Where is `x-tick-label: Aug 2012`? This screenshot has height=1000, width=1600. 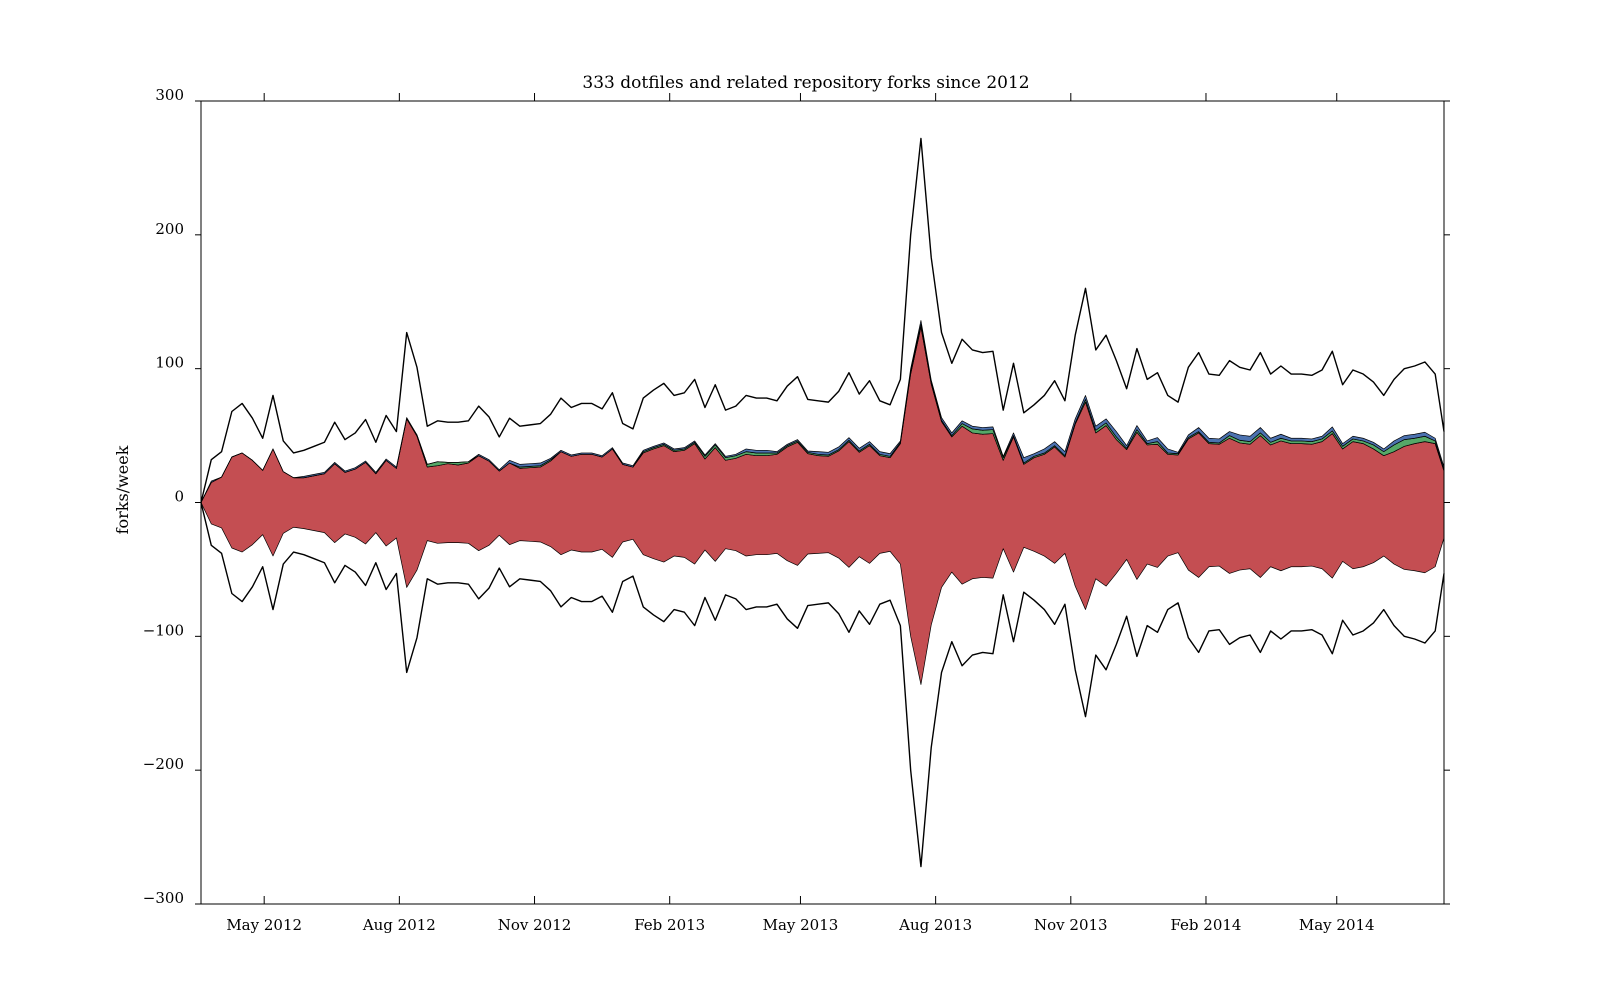 x-tick-label: Aug 2012 is located at coordinates (399, 925).